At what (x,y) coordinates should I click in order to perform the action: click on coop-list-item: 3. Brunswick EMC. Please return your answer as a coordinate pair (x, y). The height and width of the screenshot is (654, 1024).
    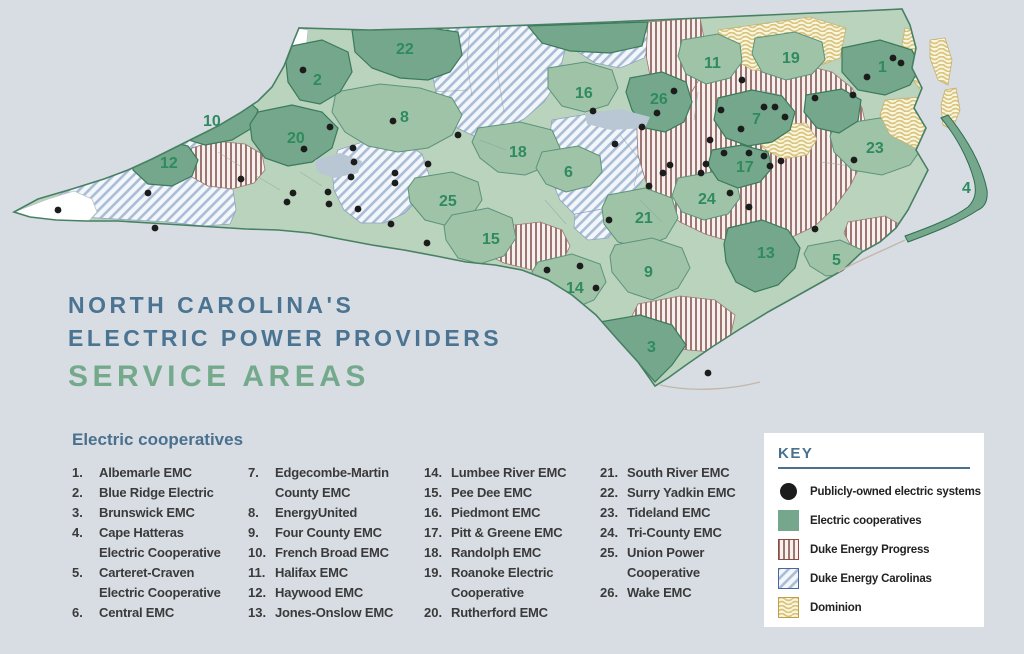
    Looking at the image, I should click on (160, 513).